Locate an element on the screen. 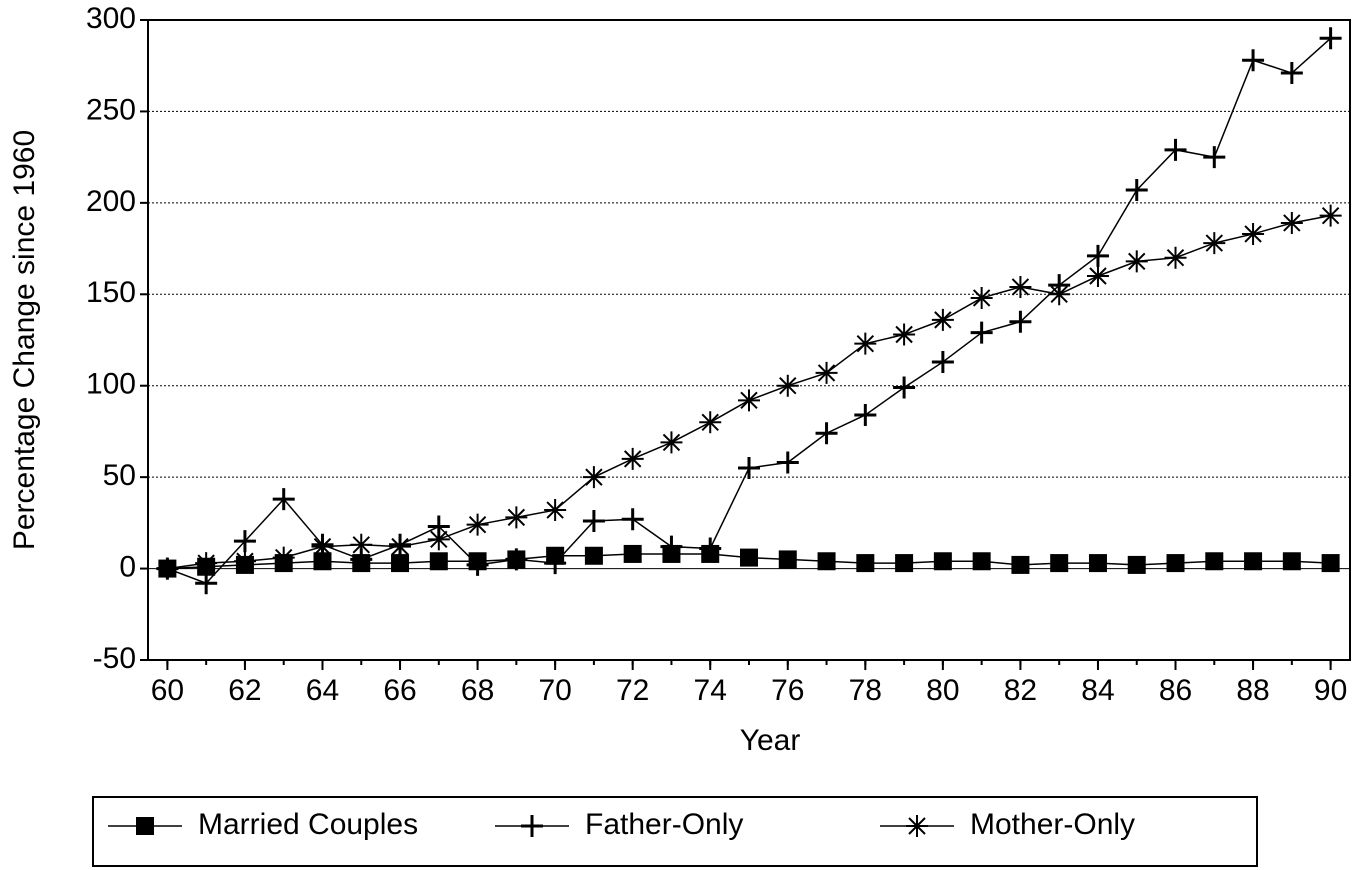 Image resolution: width=1362 pixels, height=870 pixels. x-tick-label: 60 is located at coordinates (167, 690).